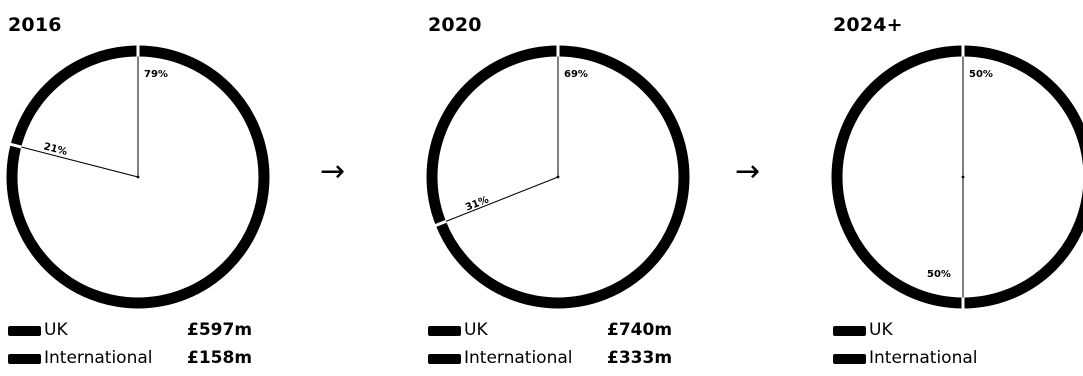  I want to click on slice-label-international: 50%, so click(939, 274).